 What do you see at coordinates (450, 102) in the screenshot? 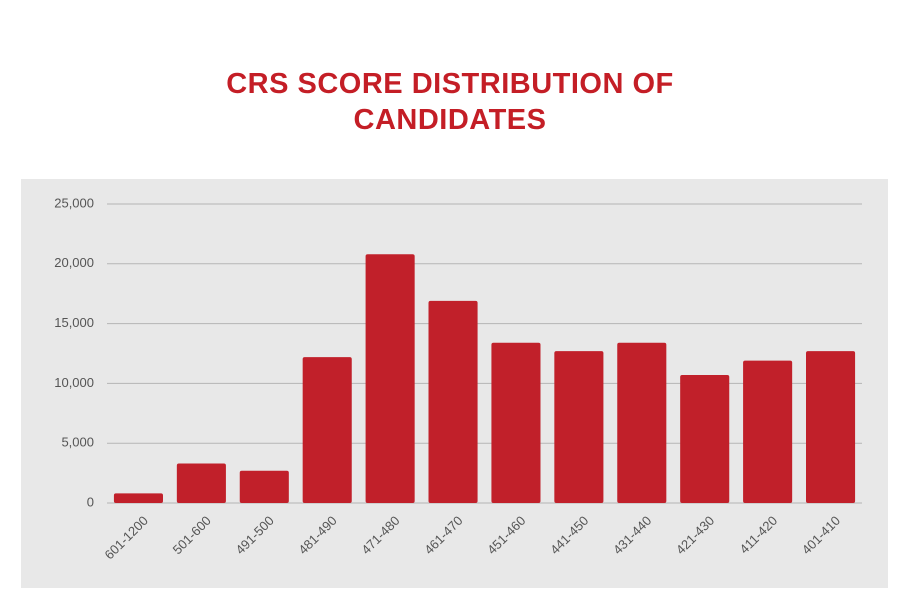
I see `chart-title: CRS SCORE DISTRIBUTION OF CANDIDATES` at bounding box center [450, 102].